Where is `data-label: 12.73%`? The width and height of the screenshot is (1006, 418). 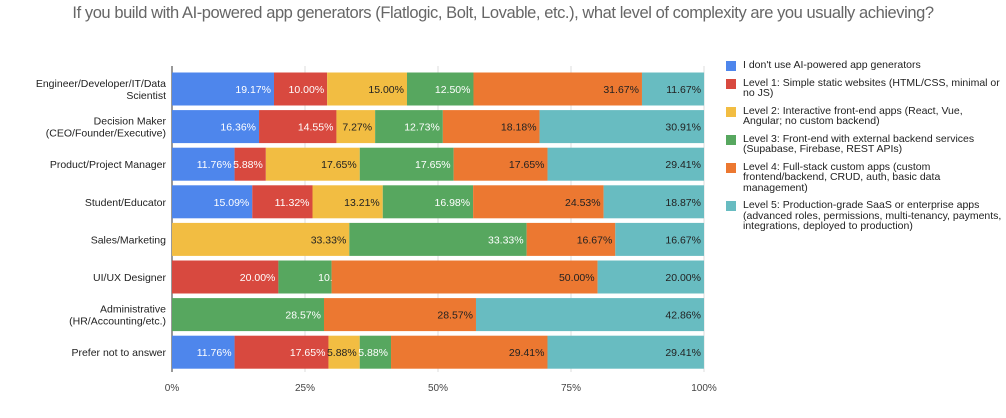
data-label: 12.73% is located at coordinates (422, 128).